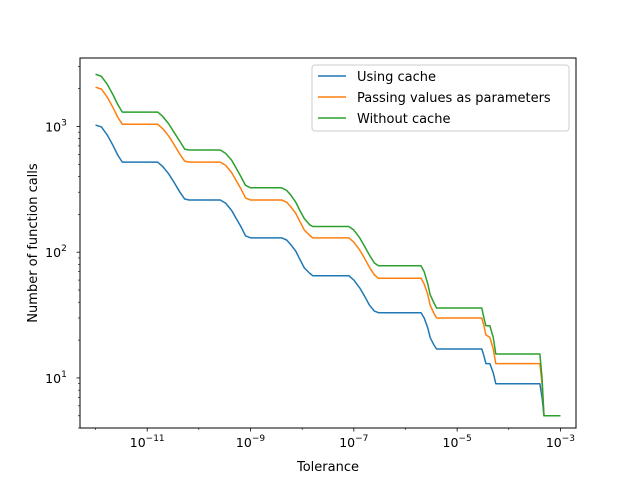 Image resolution: width=640 pixels, height=480 pixels. Describe the element at coordinates (454, 98) in the screenshot. I see `legend-label-2: Passing values as parameters` at that location.